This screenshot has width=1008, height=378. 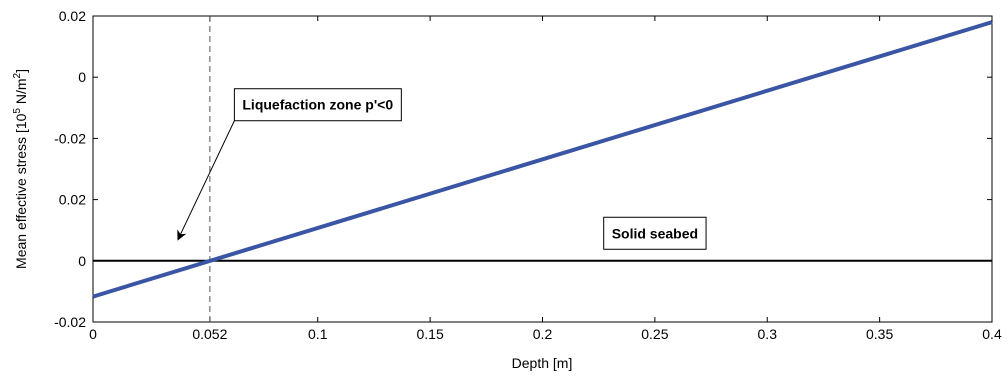 I want to click on annotation-text: Solid seabed, so click(x=655, y=233).